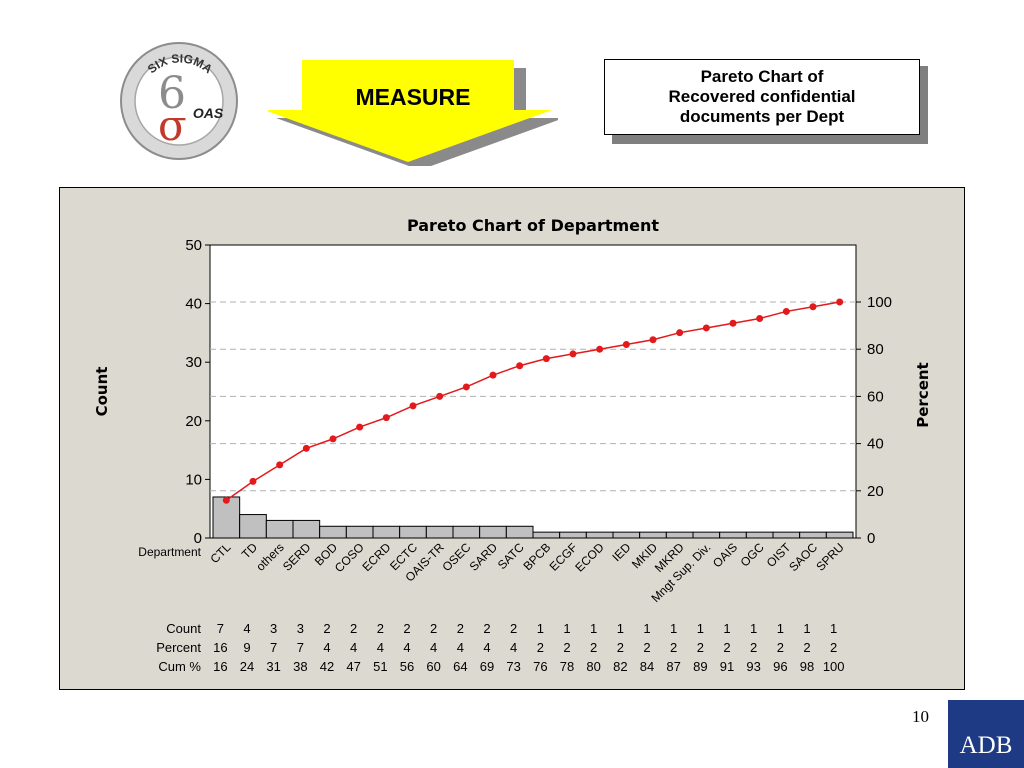 The image size is (1024, 768). Describe the element at coordinates (493, 532) in the screenshot. I see `bar-sard` at that location.